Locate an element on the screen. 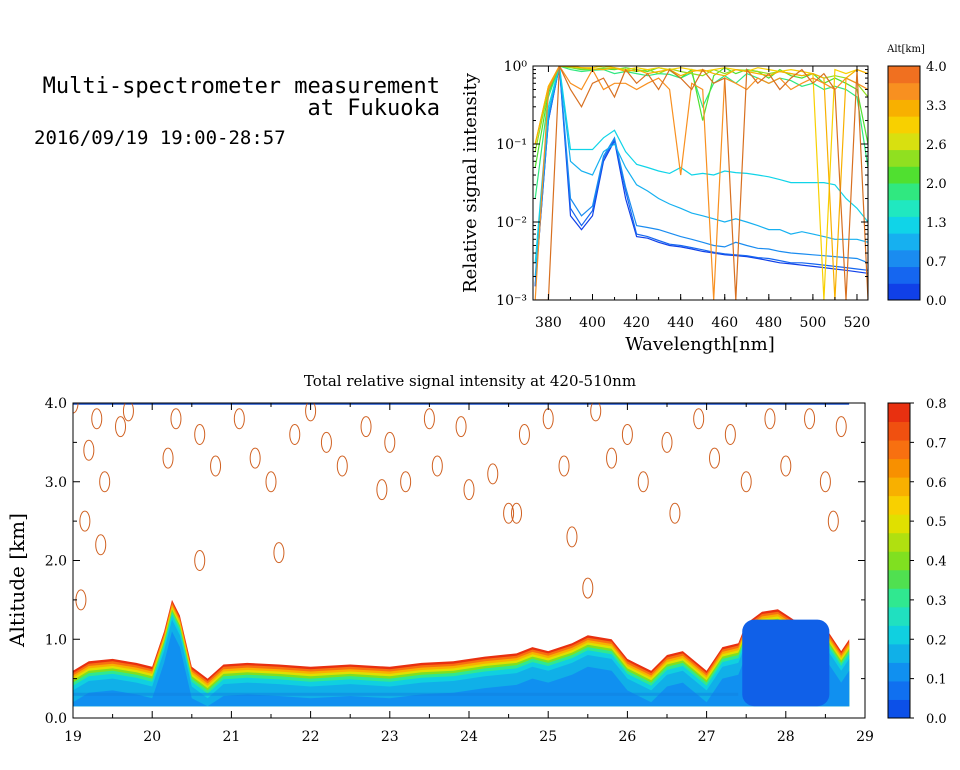 Image resolution: width=960 pixels, height=770 pixels. spectrum-plot-frame is located at coordinates (700, 183).